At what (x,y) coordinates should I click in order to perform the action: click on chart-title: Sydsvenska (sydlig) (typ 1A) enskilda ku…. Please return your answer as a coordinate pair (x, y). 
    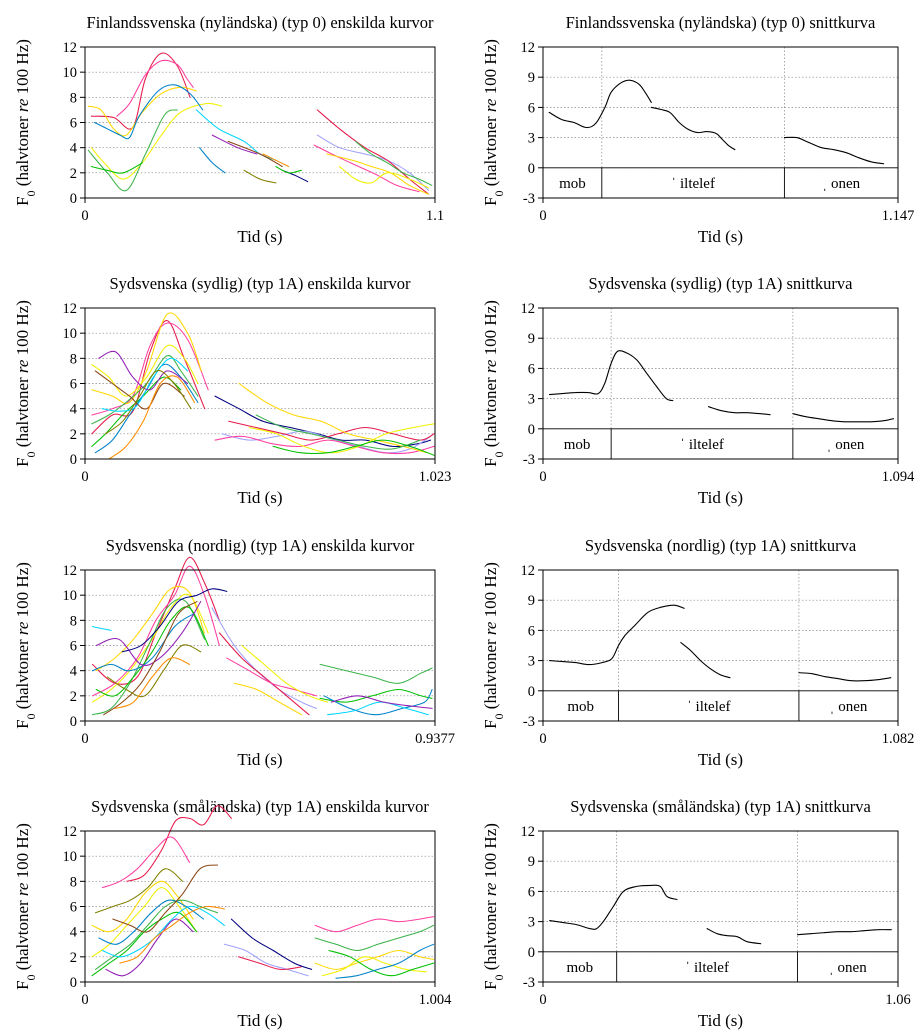
    Looking at the image, I should click on (260, 283).